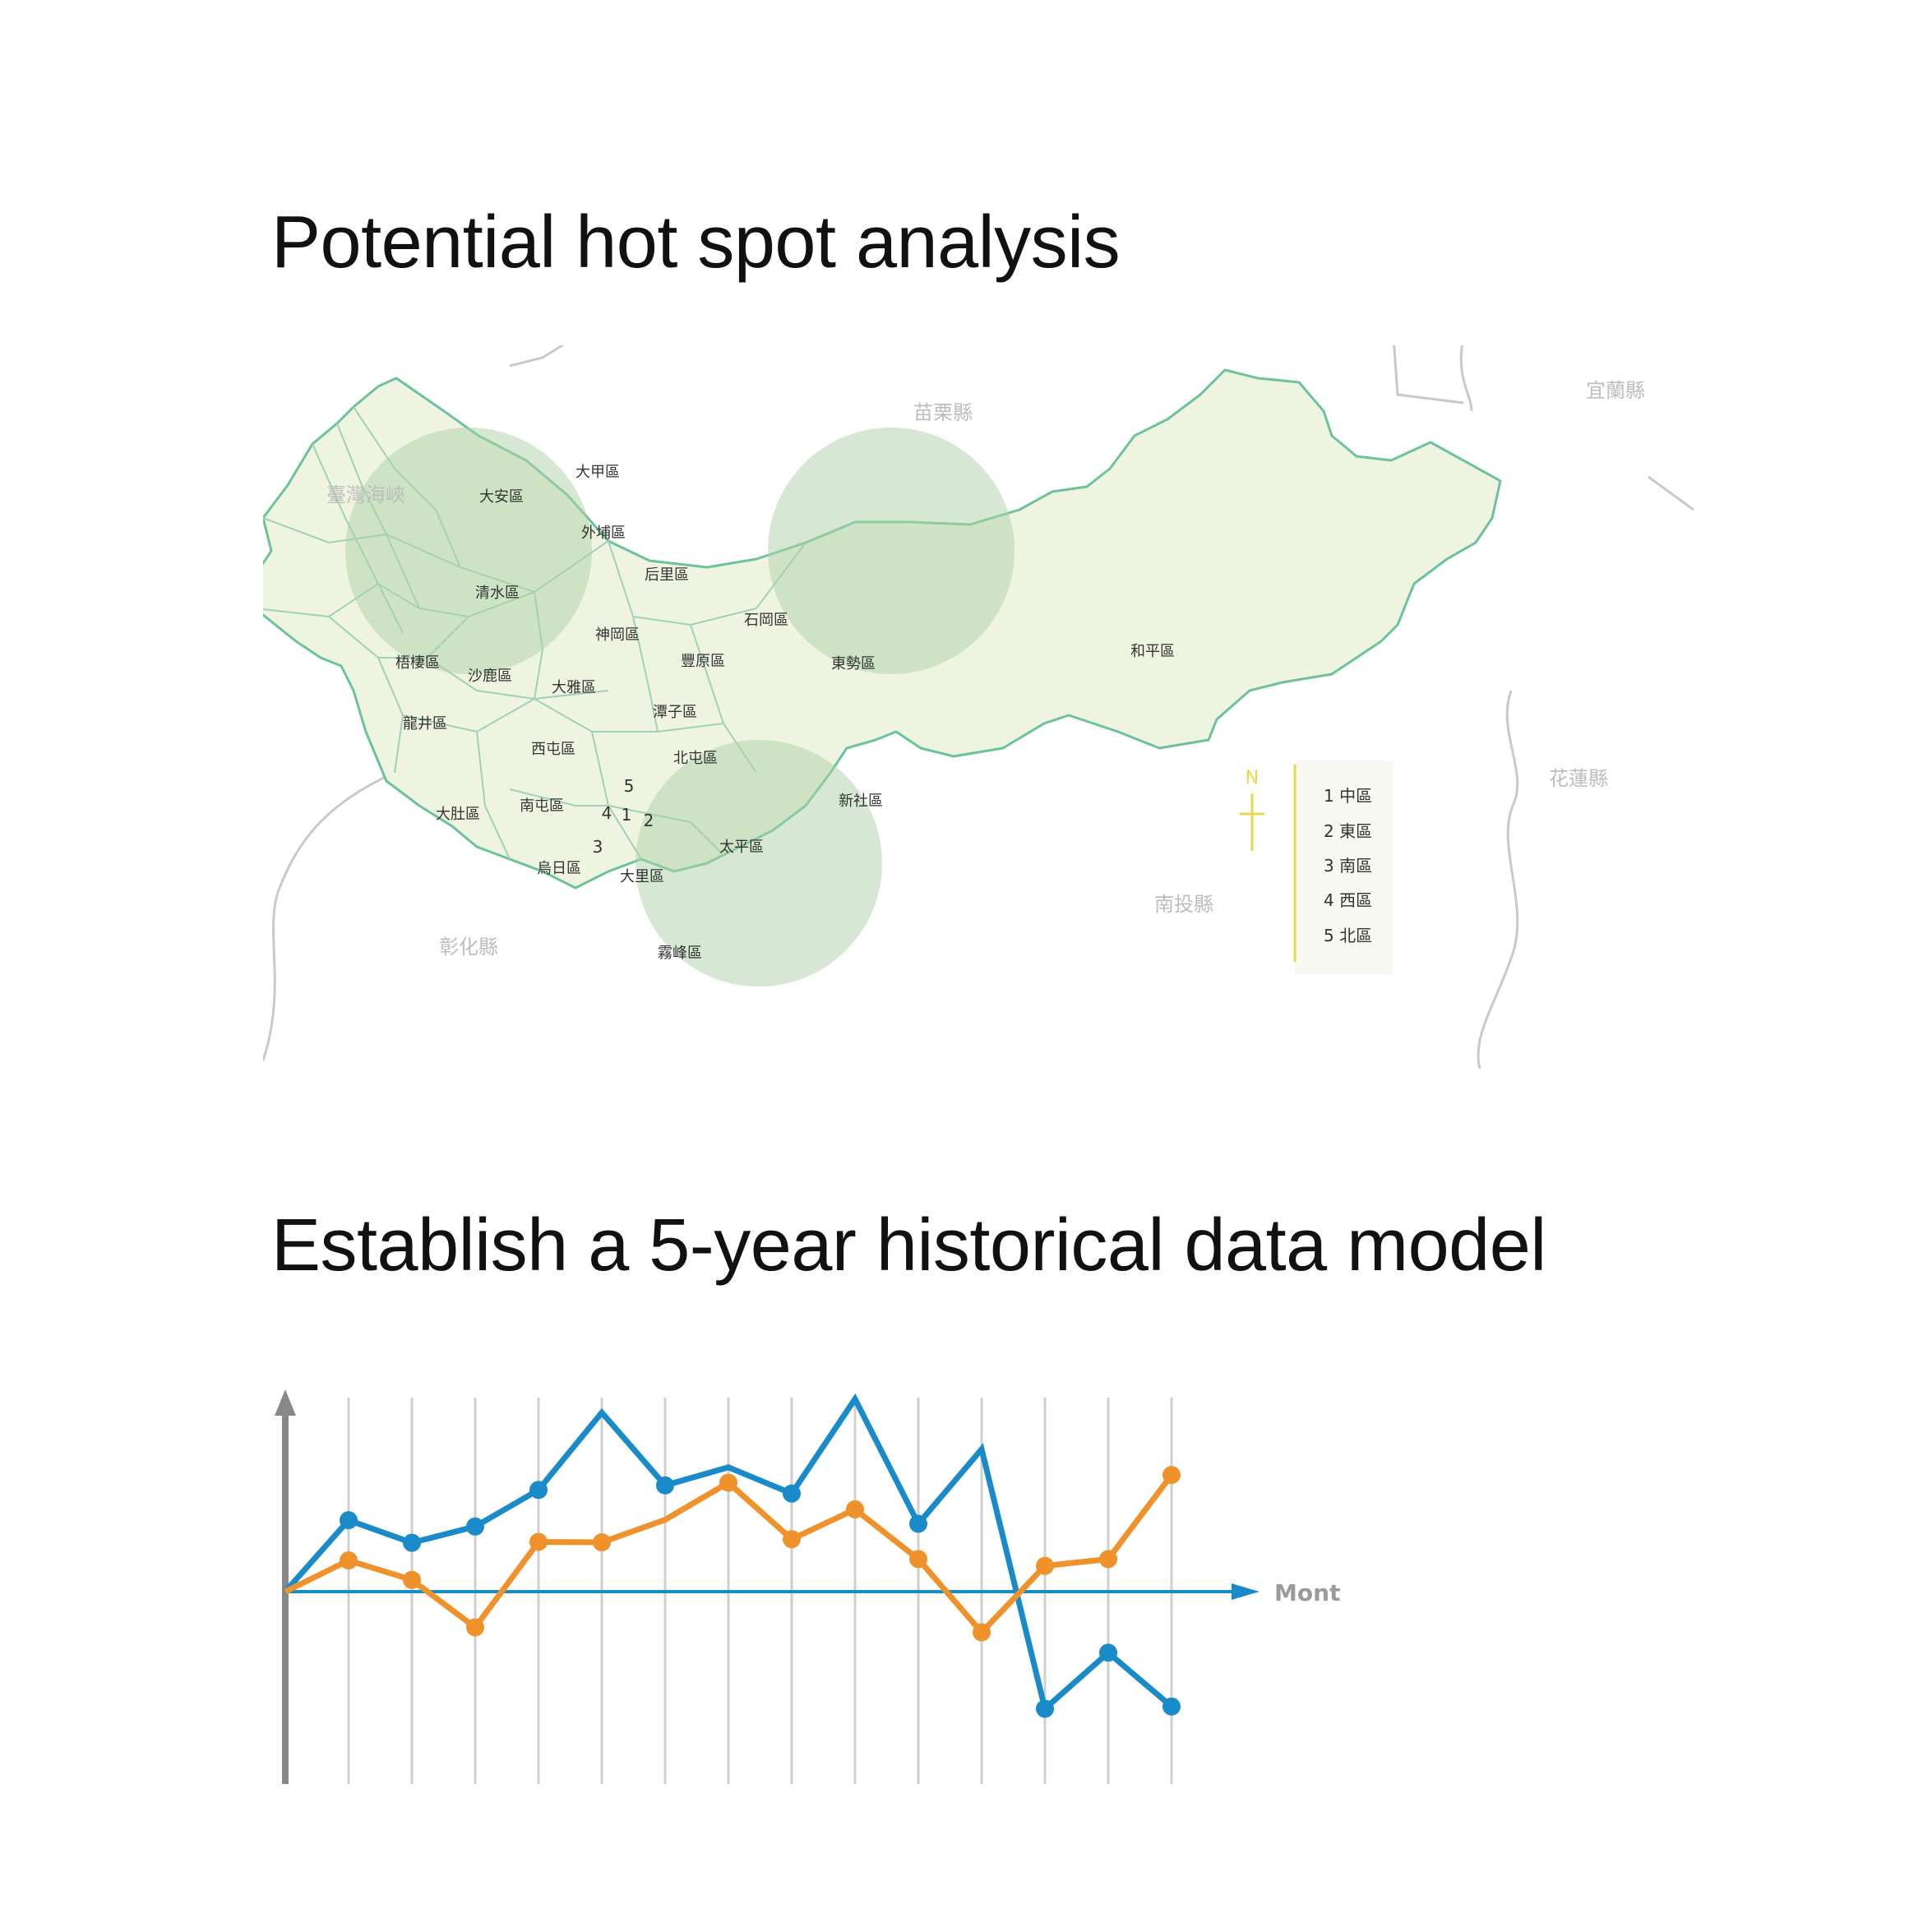  I want to click on district-label: 東勢區, so click(853, 664).